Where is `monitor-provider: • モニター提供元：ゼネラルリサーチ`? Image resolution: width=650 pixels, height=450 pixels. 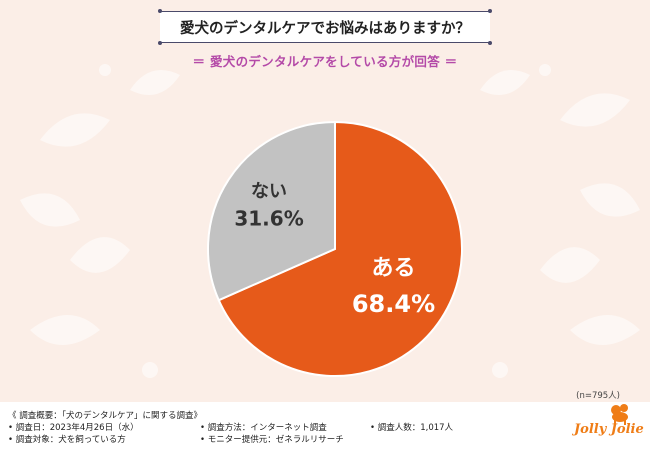 monitor-provider: • モニター提供元：ゼネラルリサーチ is located at coordinates (272, 440).